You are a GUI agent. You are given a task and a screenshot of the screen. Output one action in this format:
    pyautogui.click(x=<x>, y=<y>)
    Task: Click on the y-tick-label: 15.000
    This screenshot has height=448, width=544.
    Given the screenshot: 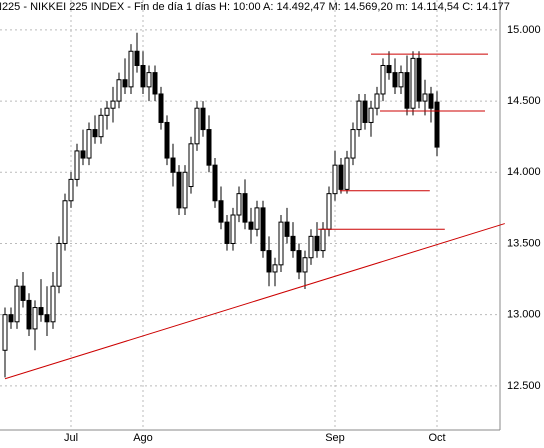 What is the action you would take?
    pyautogui.click(x=524, y=30)
    